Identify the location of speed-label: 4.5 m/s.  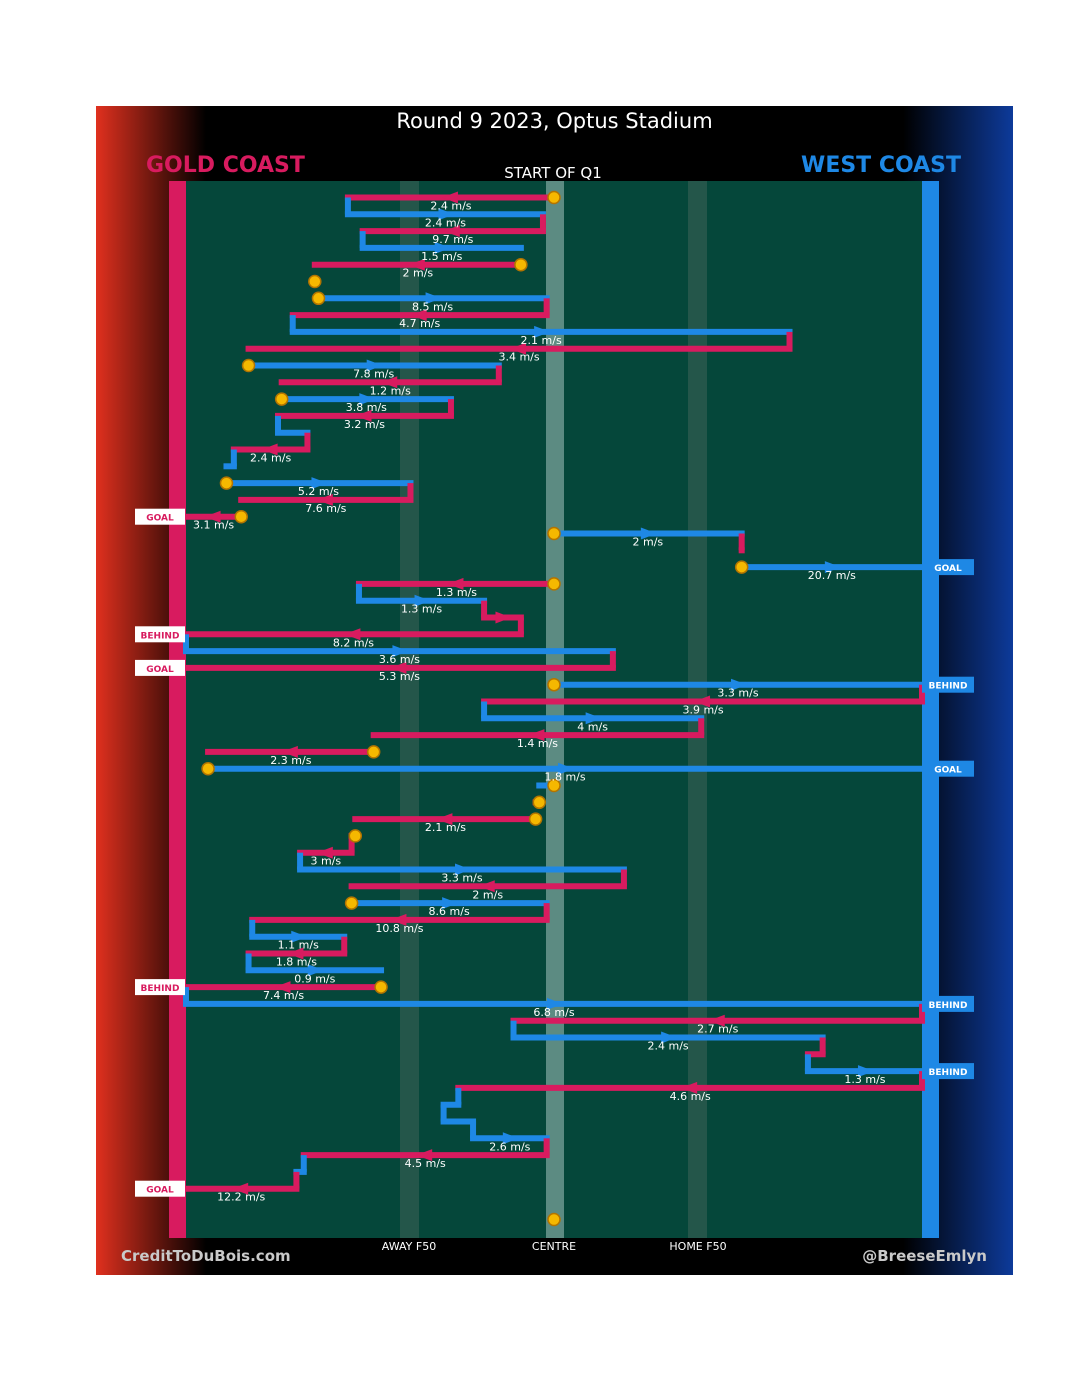
(425, 1163).